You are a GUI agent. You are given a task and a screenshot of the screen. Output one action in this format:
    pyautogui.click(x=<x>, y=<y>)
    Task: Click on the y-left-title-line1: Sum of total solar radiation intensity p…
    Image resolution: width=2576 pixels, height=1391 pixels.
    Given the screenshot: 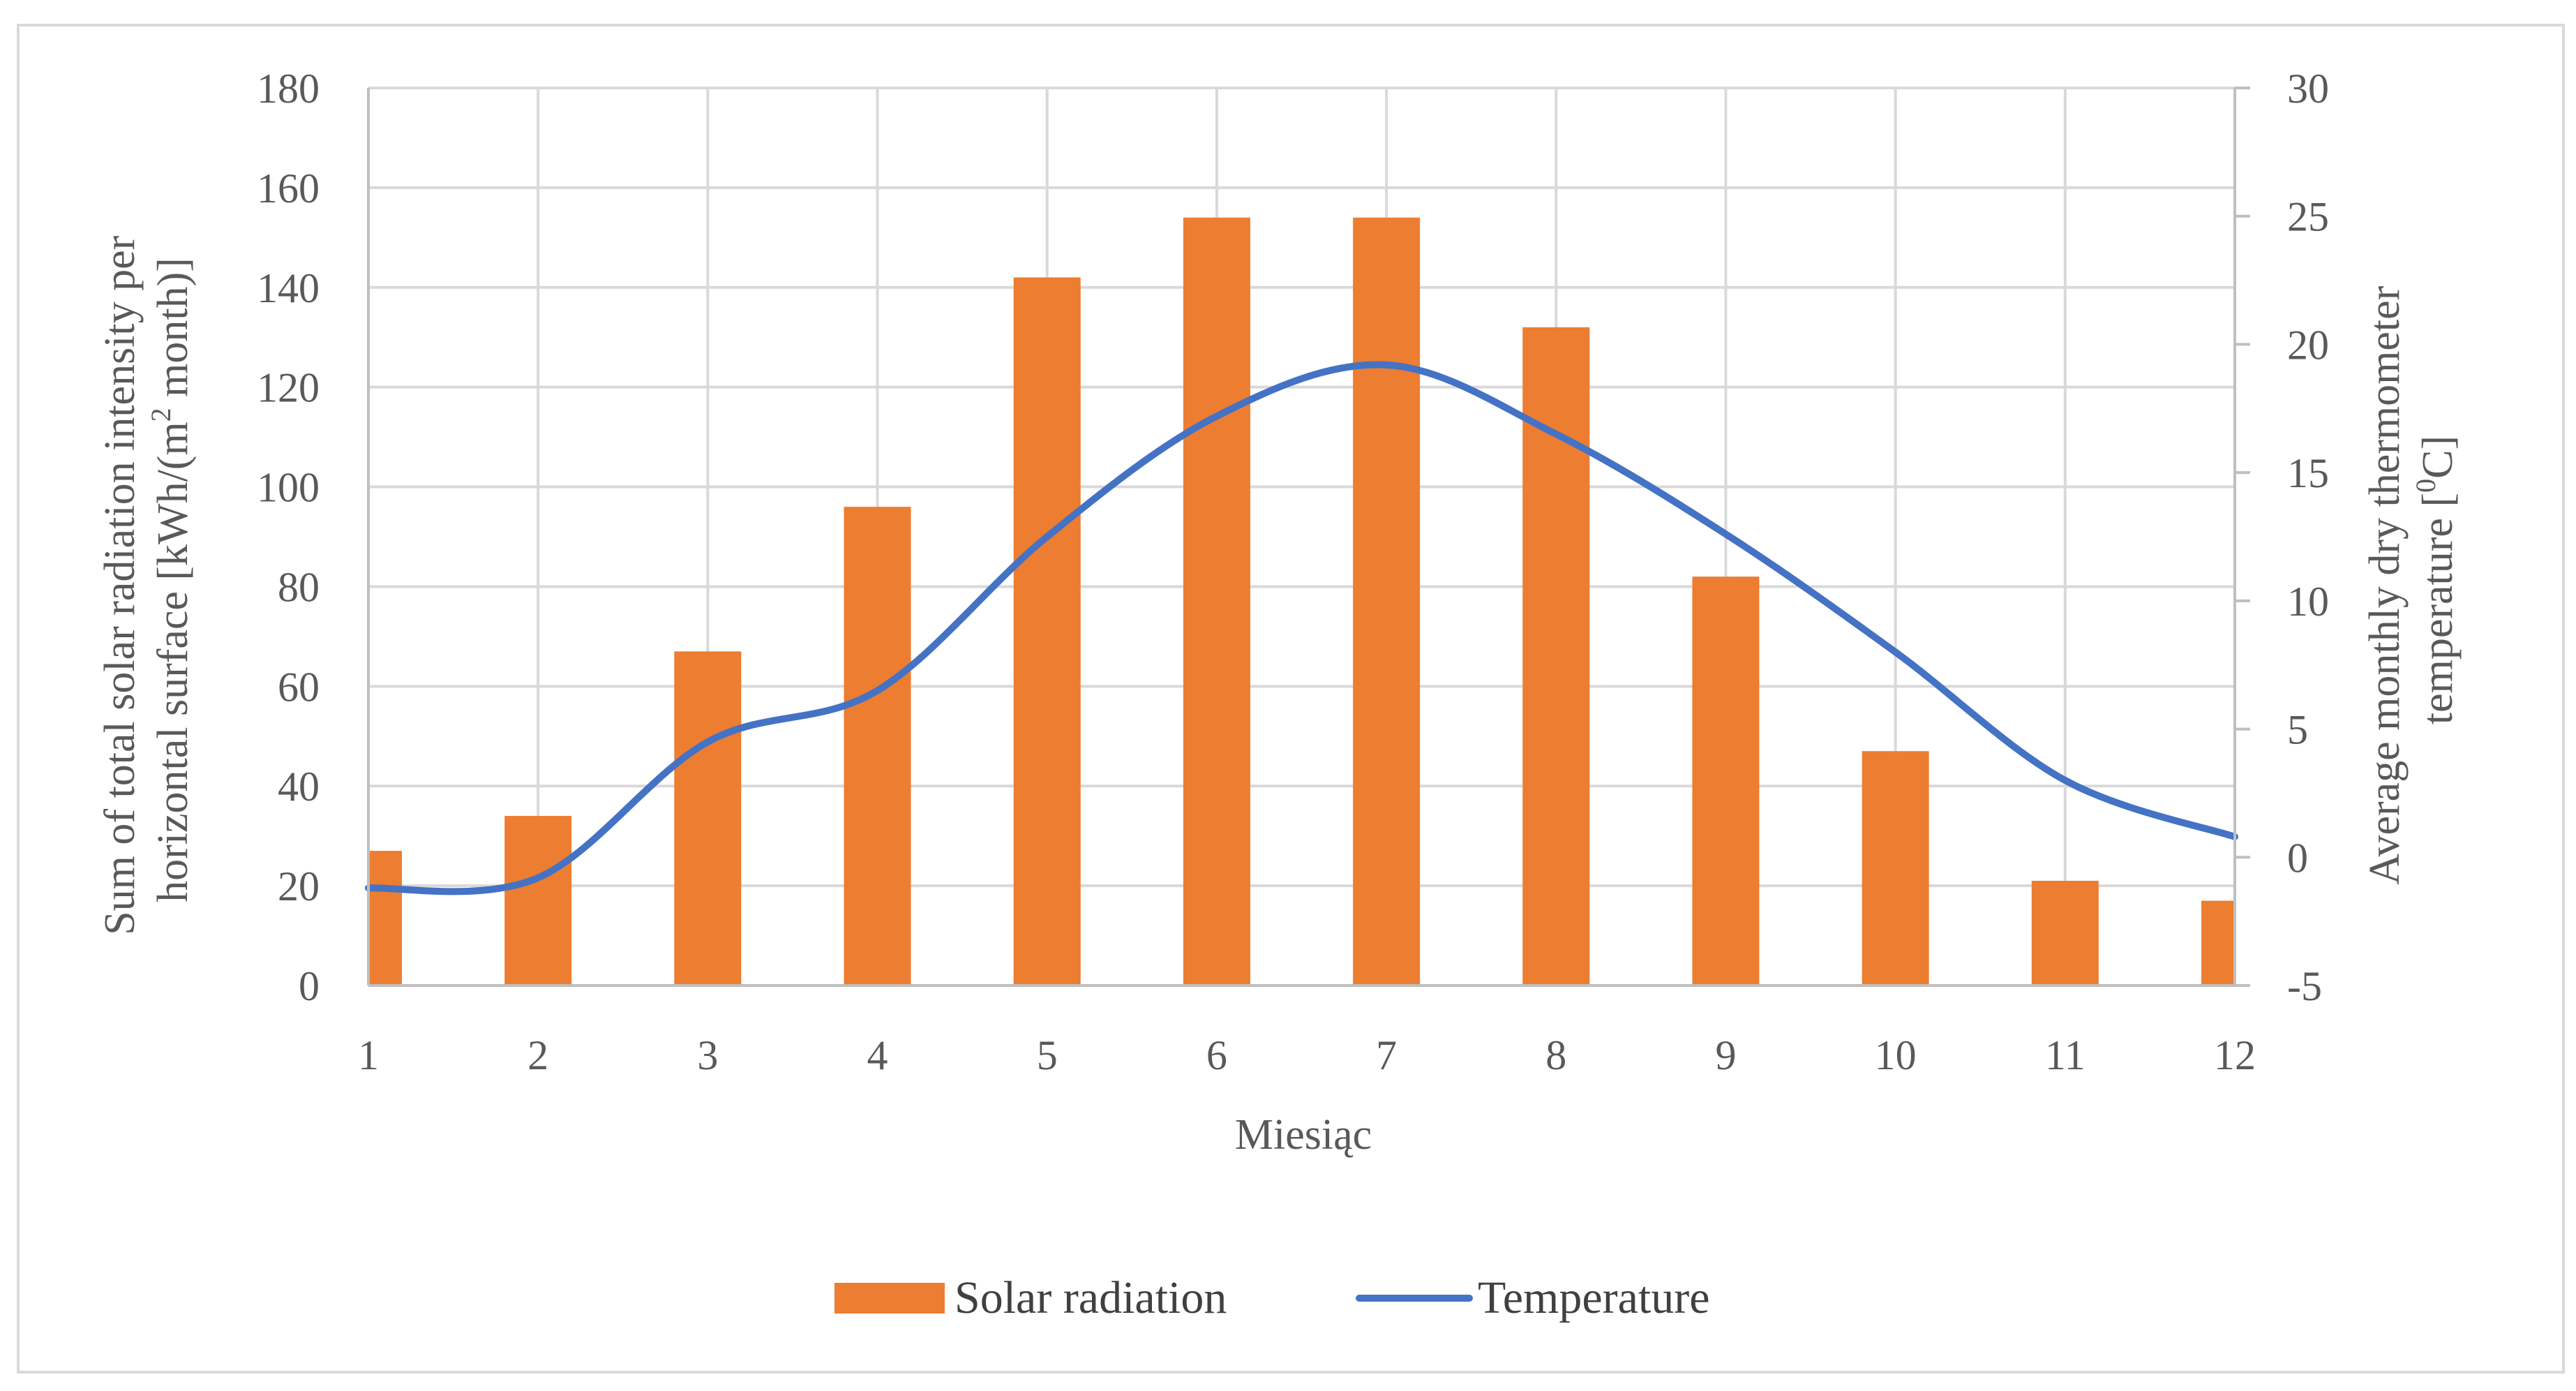 What is the action you would take?
    pyautogui.click(x=120, y=585)
    